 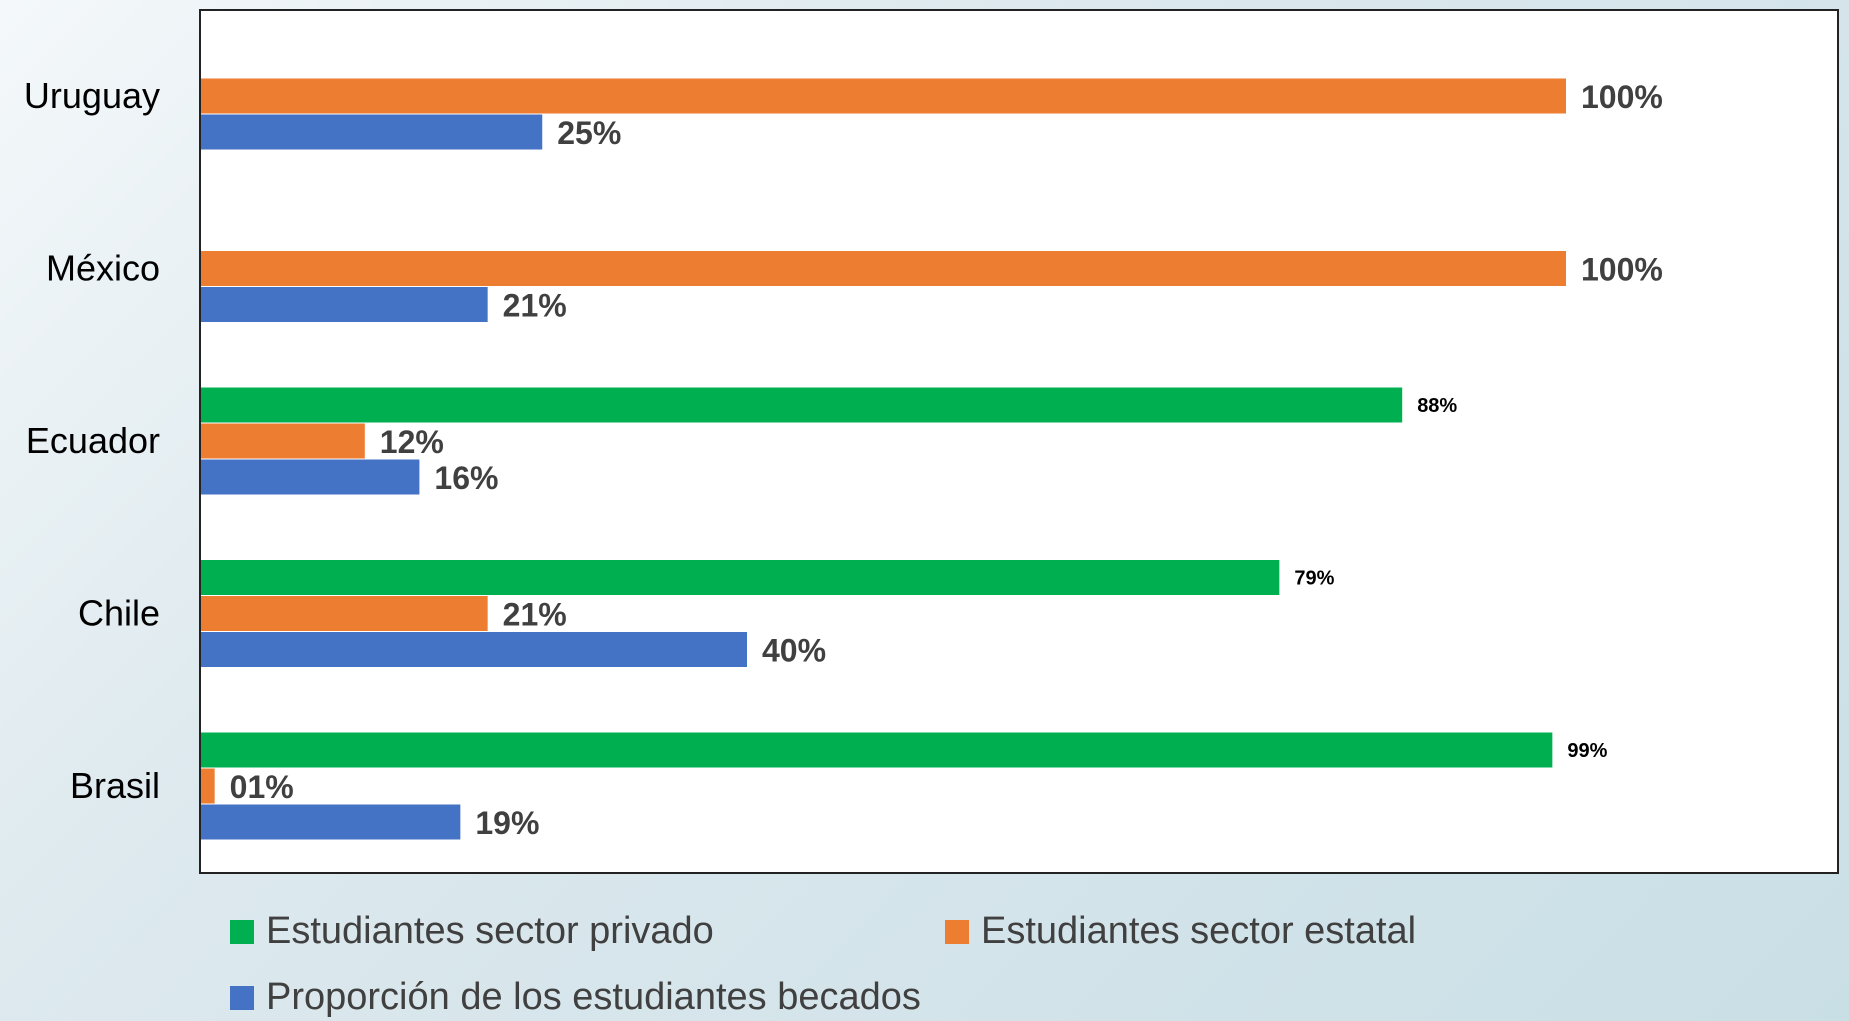 I want to click on data-label-becados: 40%, so click(x=794, y=651).